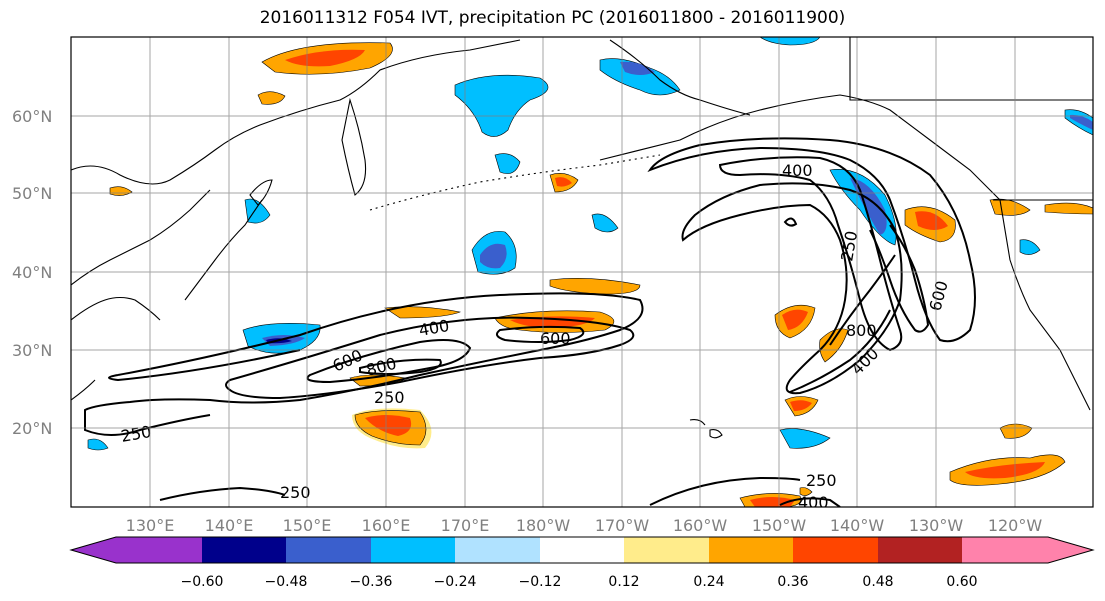  What do you see at coordinates (286, 582) in the screenshot?
I see `colorbar-label: −0.48` at bounding box center [286, 582].